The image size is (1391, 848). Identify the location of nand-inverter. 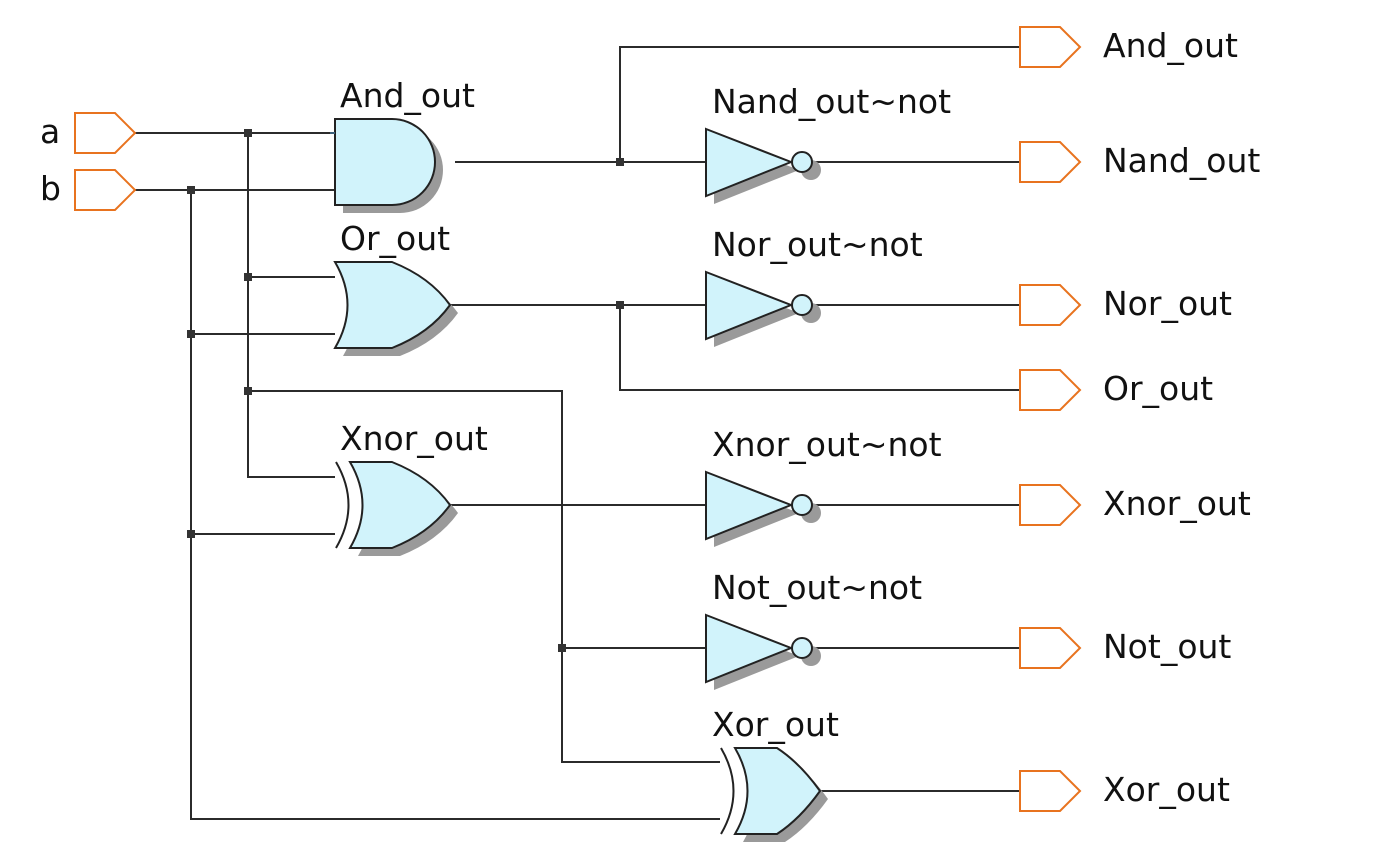
(763, 165).